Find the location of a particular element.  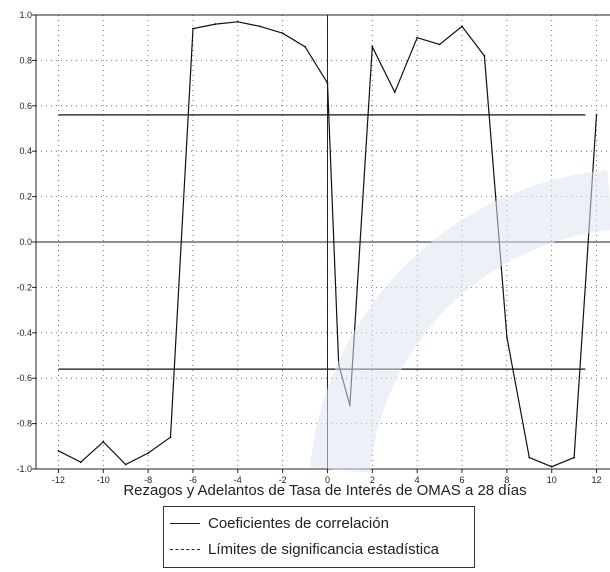

x-tick-label: -12 is located at coordinates (58, 480).